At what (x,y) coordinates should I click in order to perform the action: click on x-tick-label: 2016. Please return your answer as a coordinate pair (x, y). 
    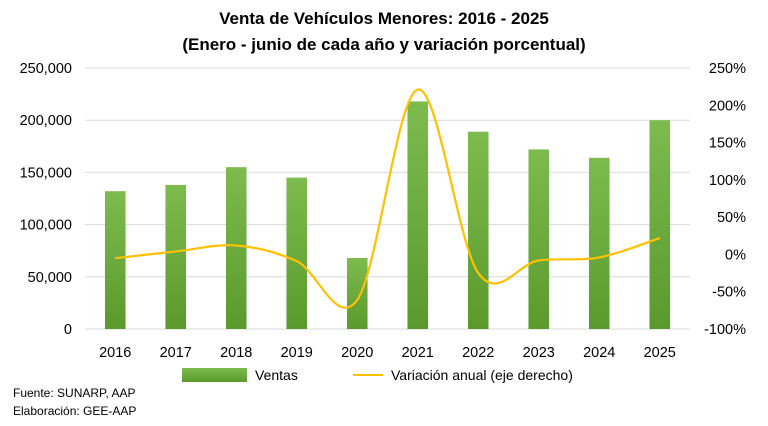
    Looking at the image, I should click on (115, 353).